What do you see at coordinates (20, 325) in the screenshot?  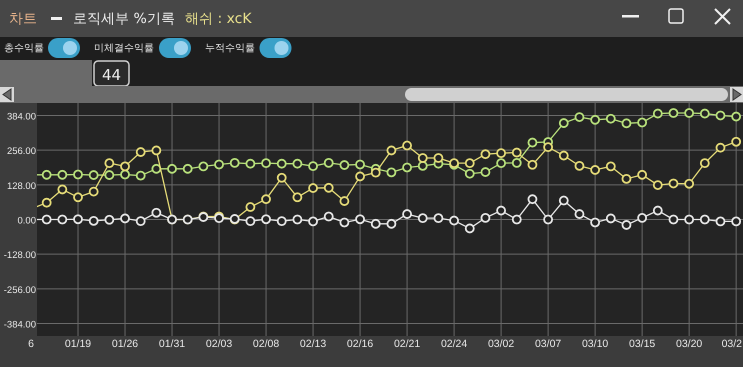 I see `y-tick-label: -384.00` at bounding box center [20, 325].